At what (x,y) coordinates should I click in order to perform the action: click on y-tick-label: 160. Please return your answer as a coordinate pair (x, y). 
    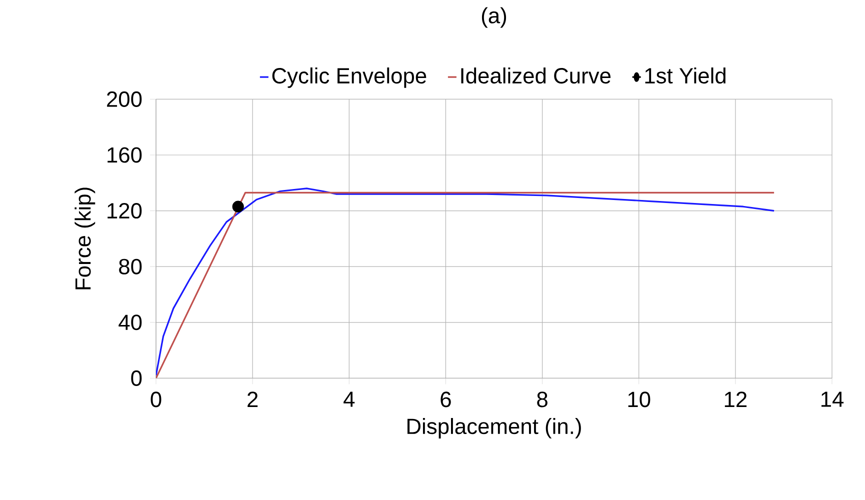
    Looking at the image, I should click on (125, 155).